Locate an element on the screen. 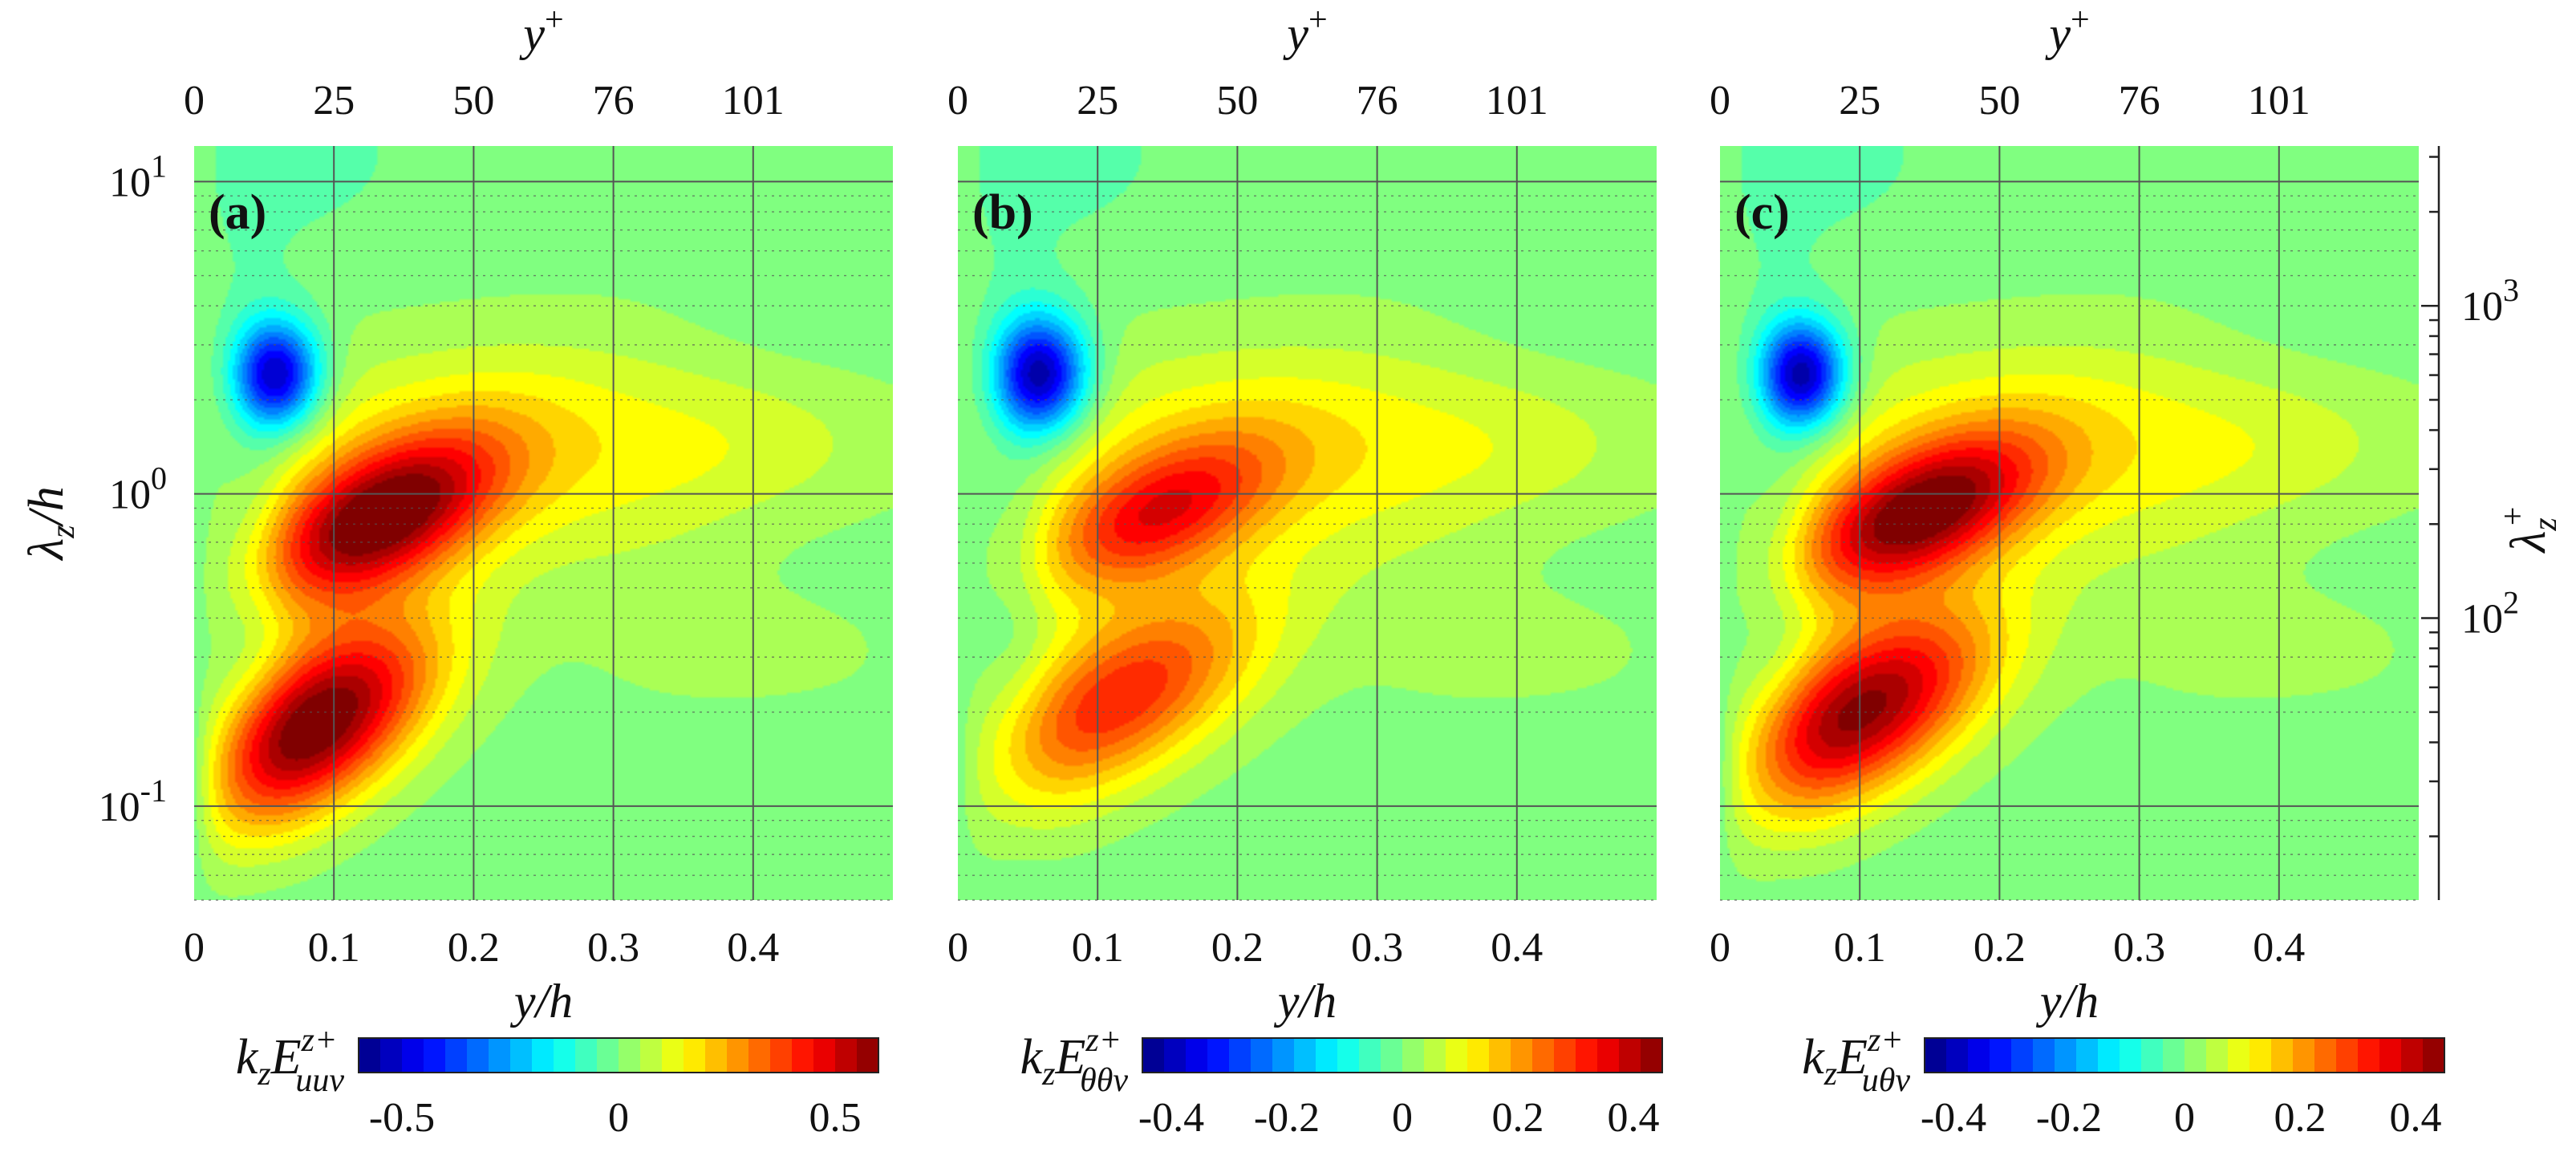 The image size is (2576, 1164). y-tick-label: 10⁰ is located at coordinates (138, 489).